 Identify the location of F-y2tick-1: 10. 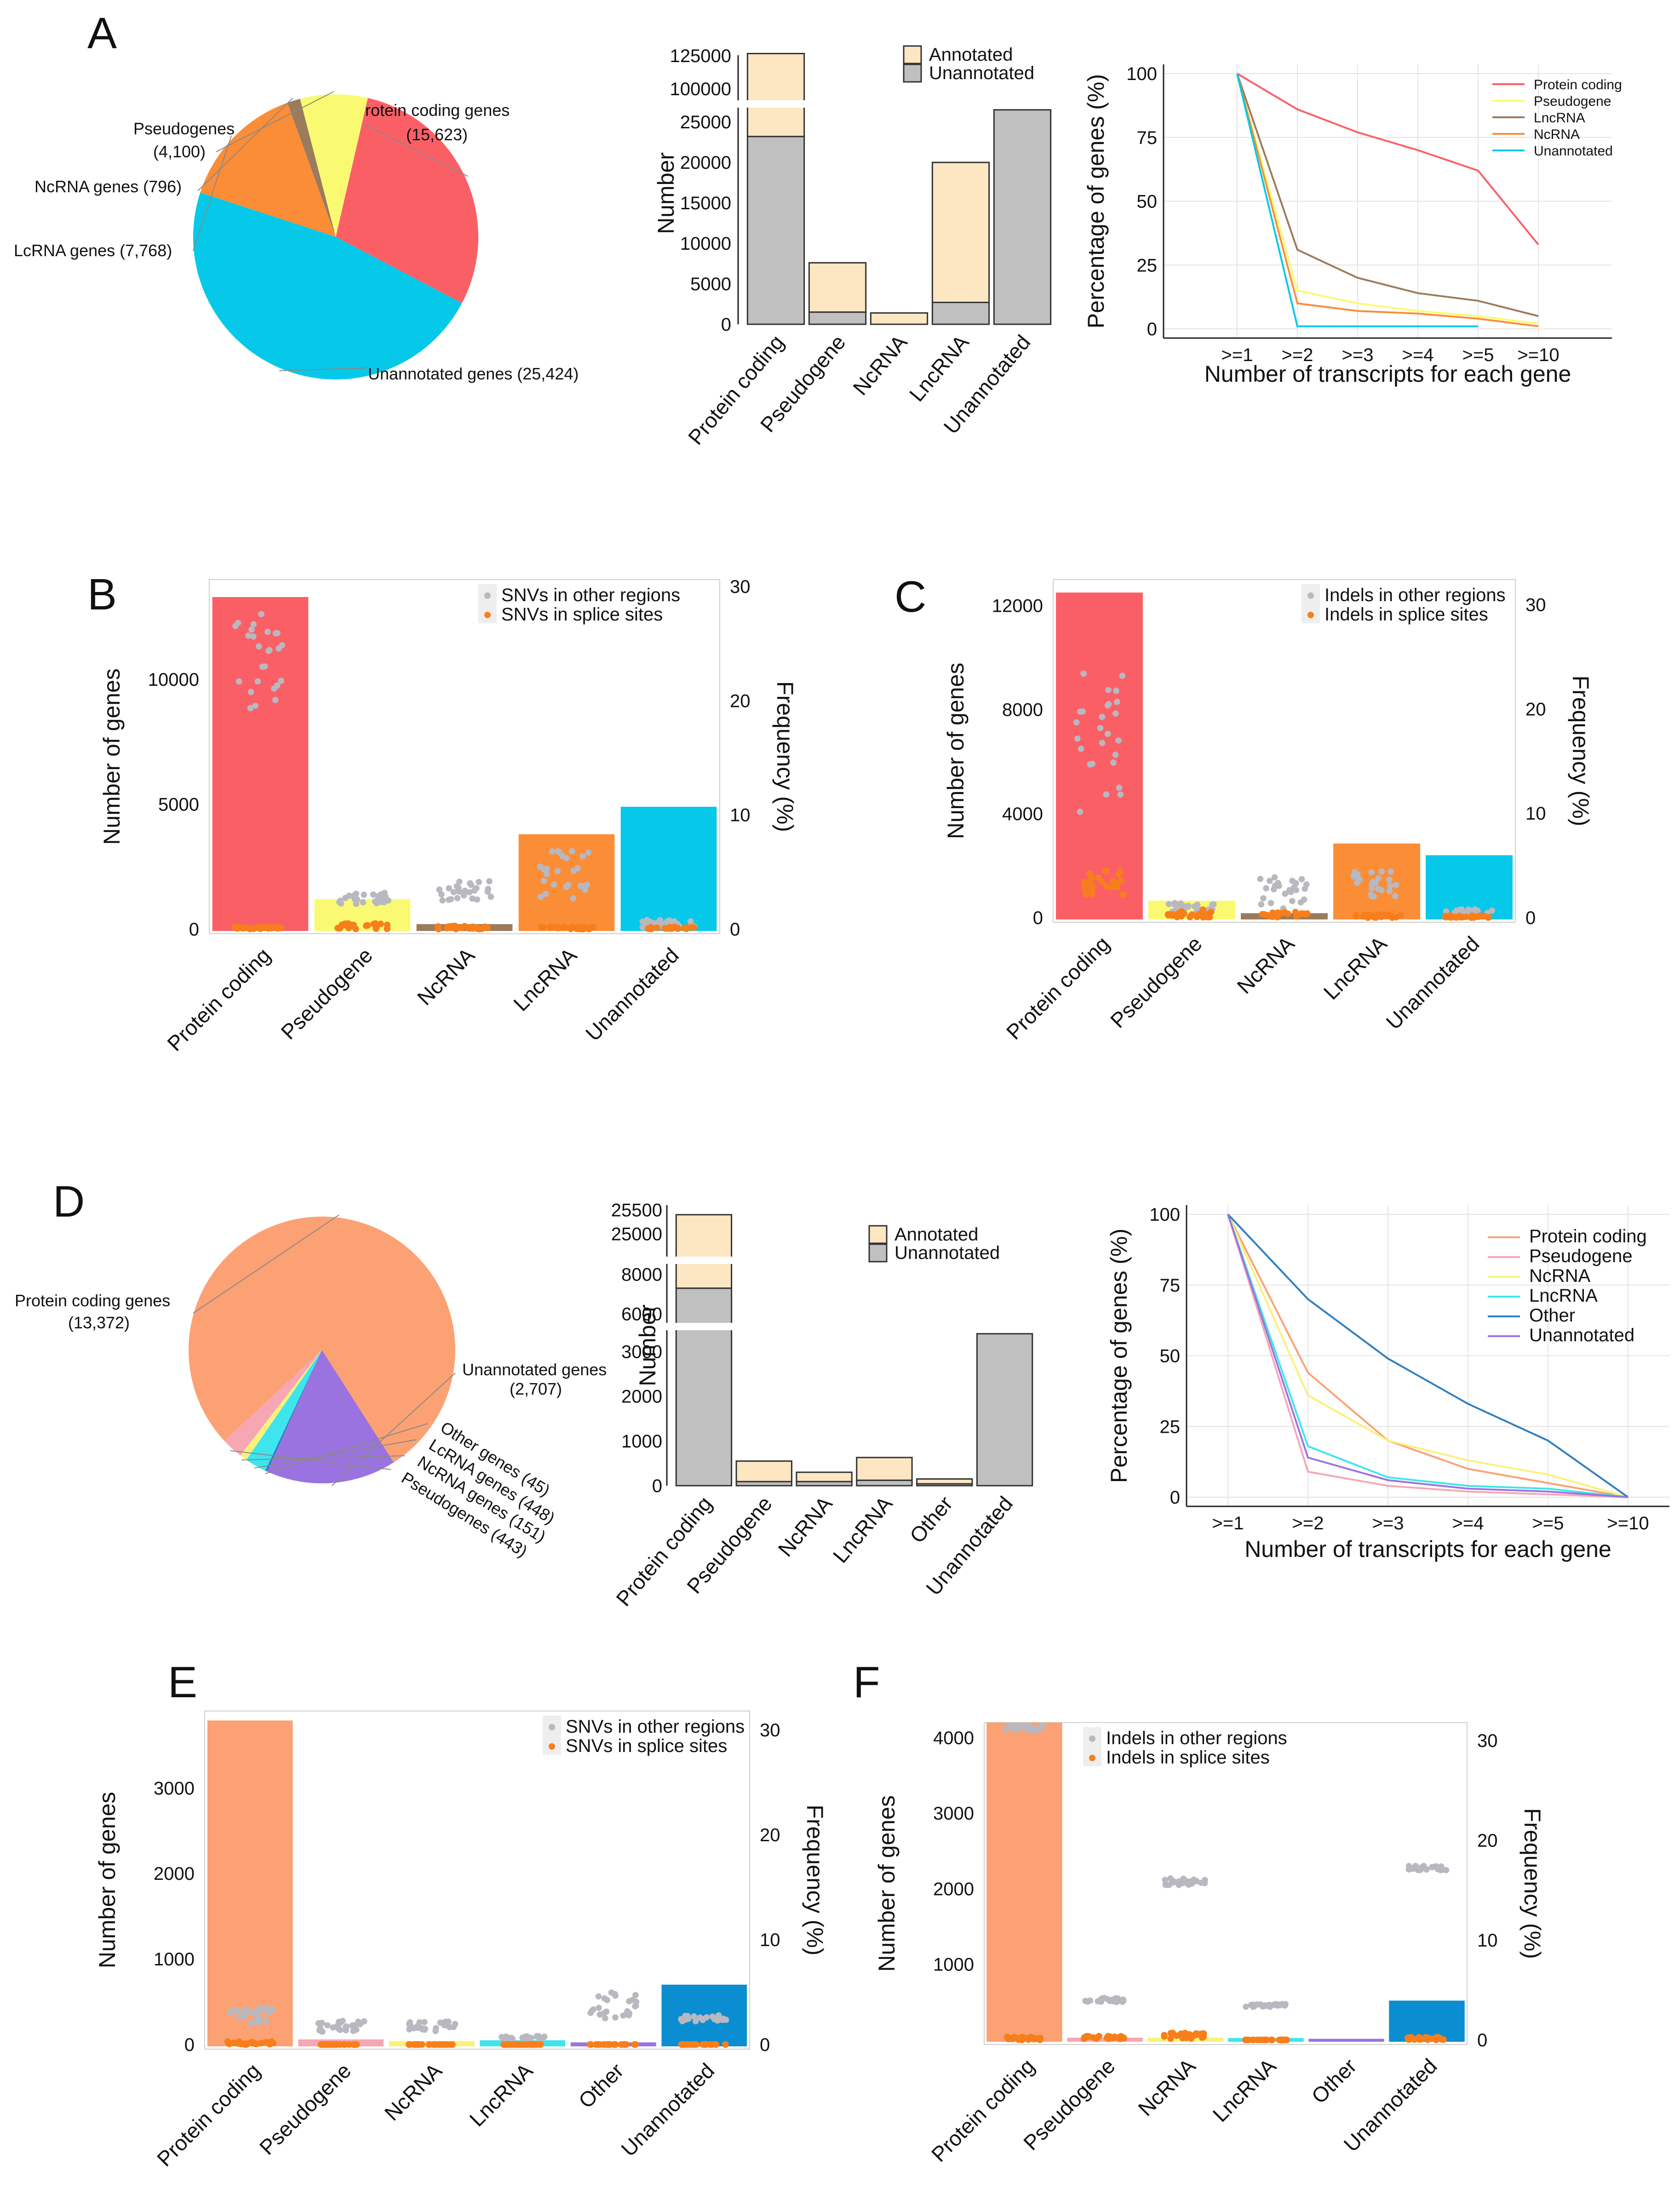
(1488, 1940).